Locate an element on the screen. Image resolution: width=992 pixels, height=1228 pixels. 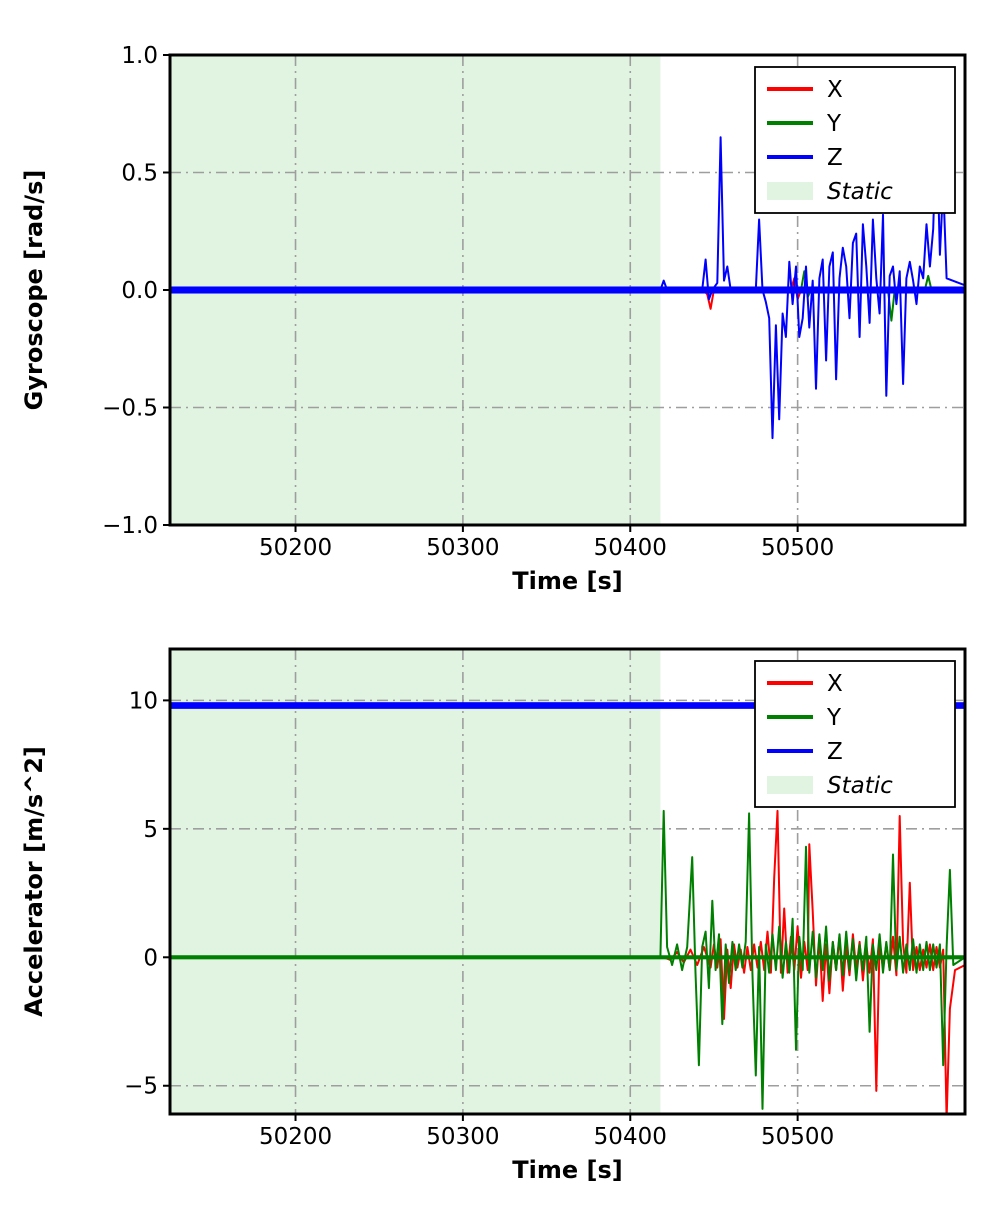
y-tick-label: 5 is located at coordinates (150, 830).